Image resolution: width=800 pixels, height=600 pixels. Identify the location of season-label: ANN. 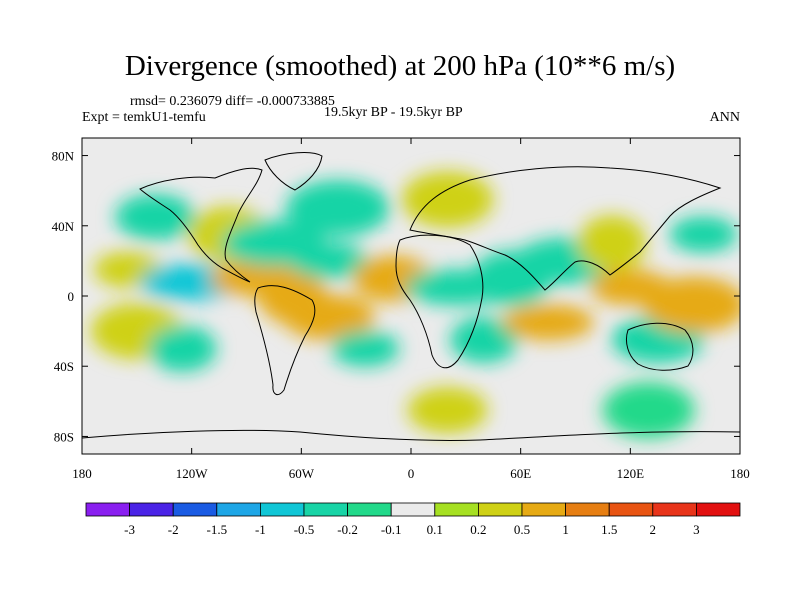
(724, 117).